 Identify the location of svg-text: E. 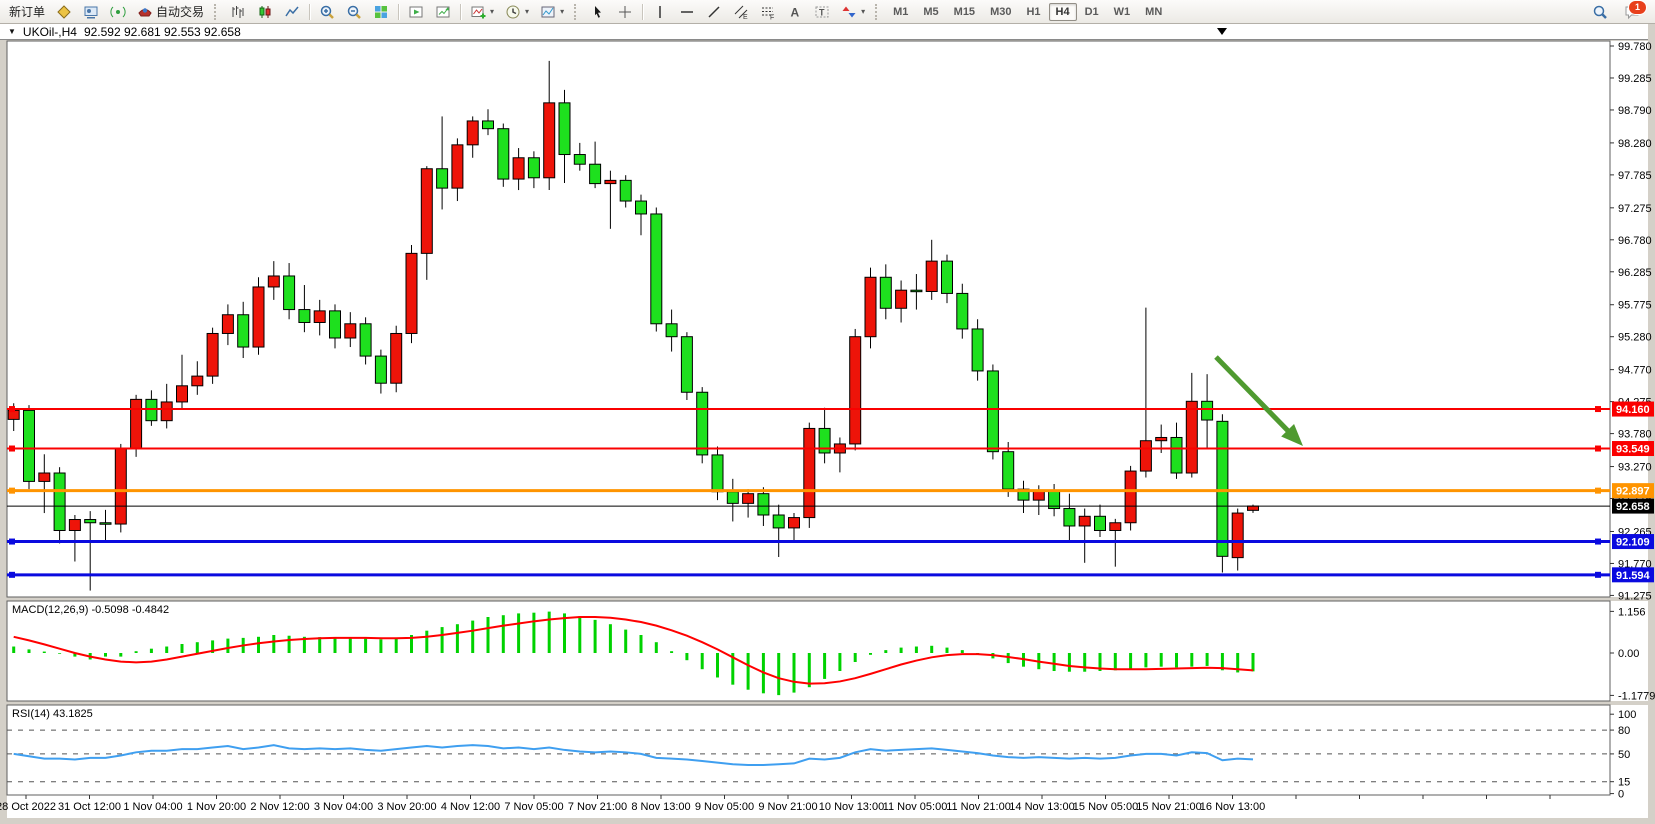
(745, 17).